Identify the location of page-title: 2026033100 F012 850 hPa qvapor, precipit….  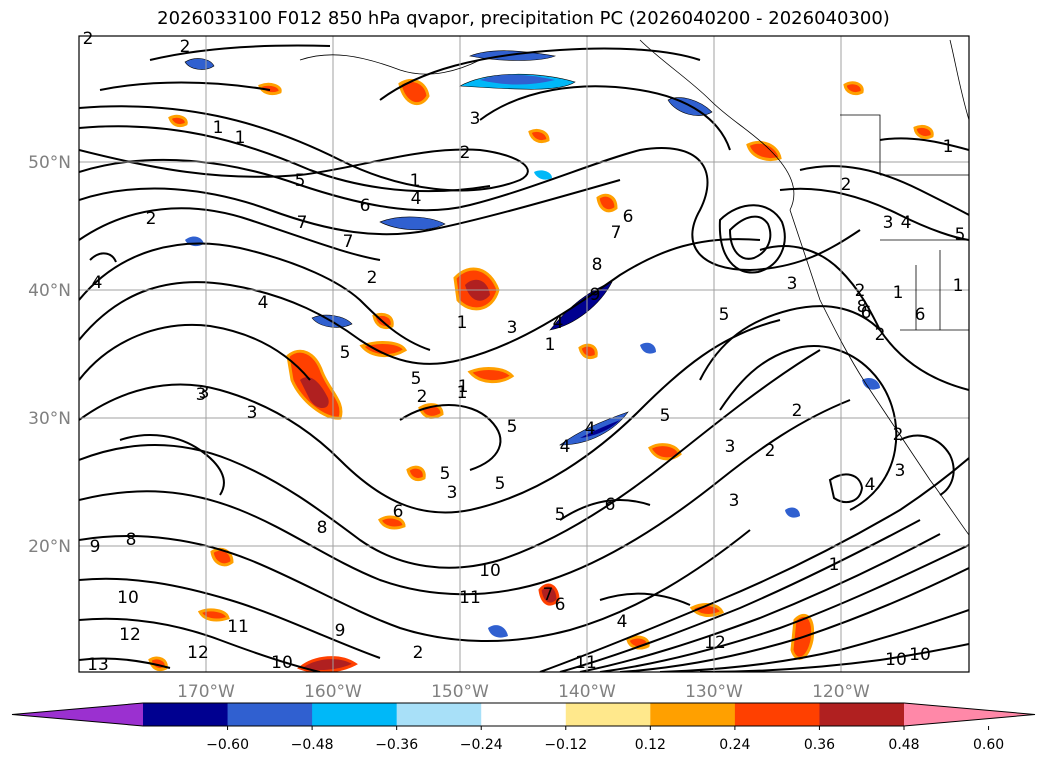
(523, 18).